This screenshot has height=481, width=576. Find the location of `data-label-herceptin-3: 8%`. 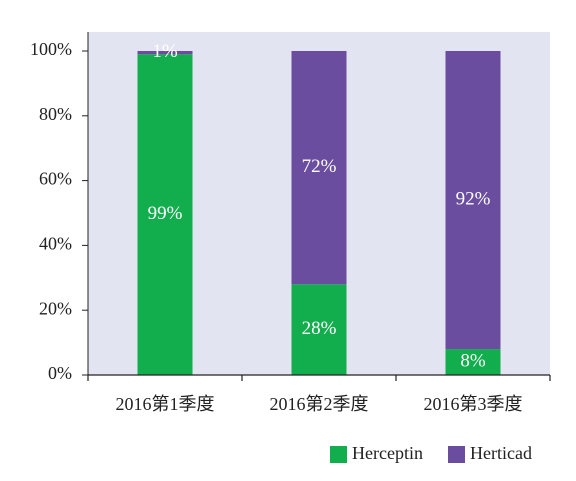

data-label-herceptin-3: 8% is located at coordinates (473, 360).